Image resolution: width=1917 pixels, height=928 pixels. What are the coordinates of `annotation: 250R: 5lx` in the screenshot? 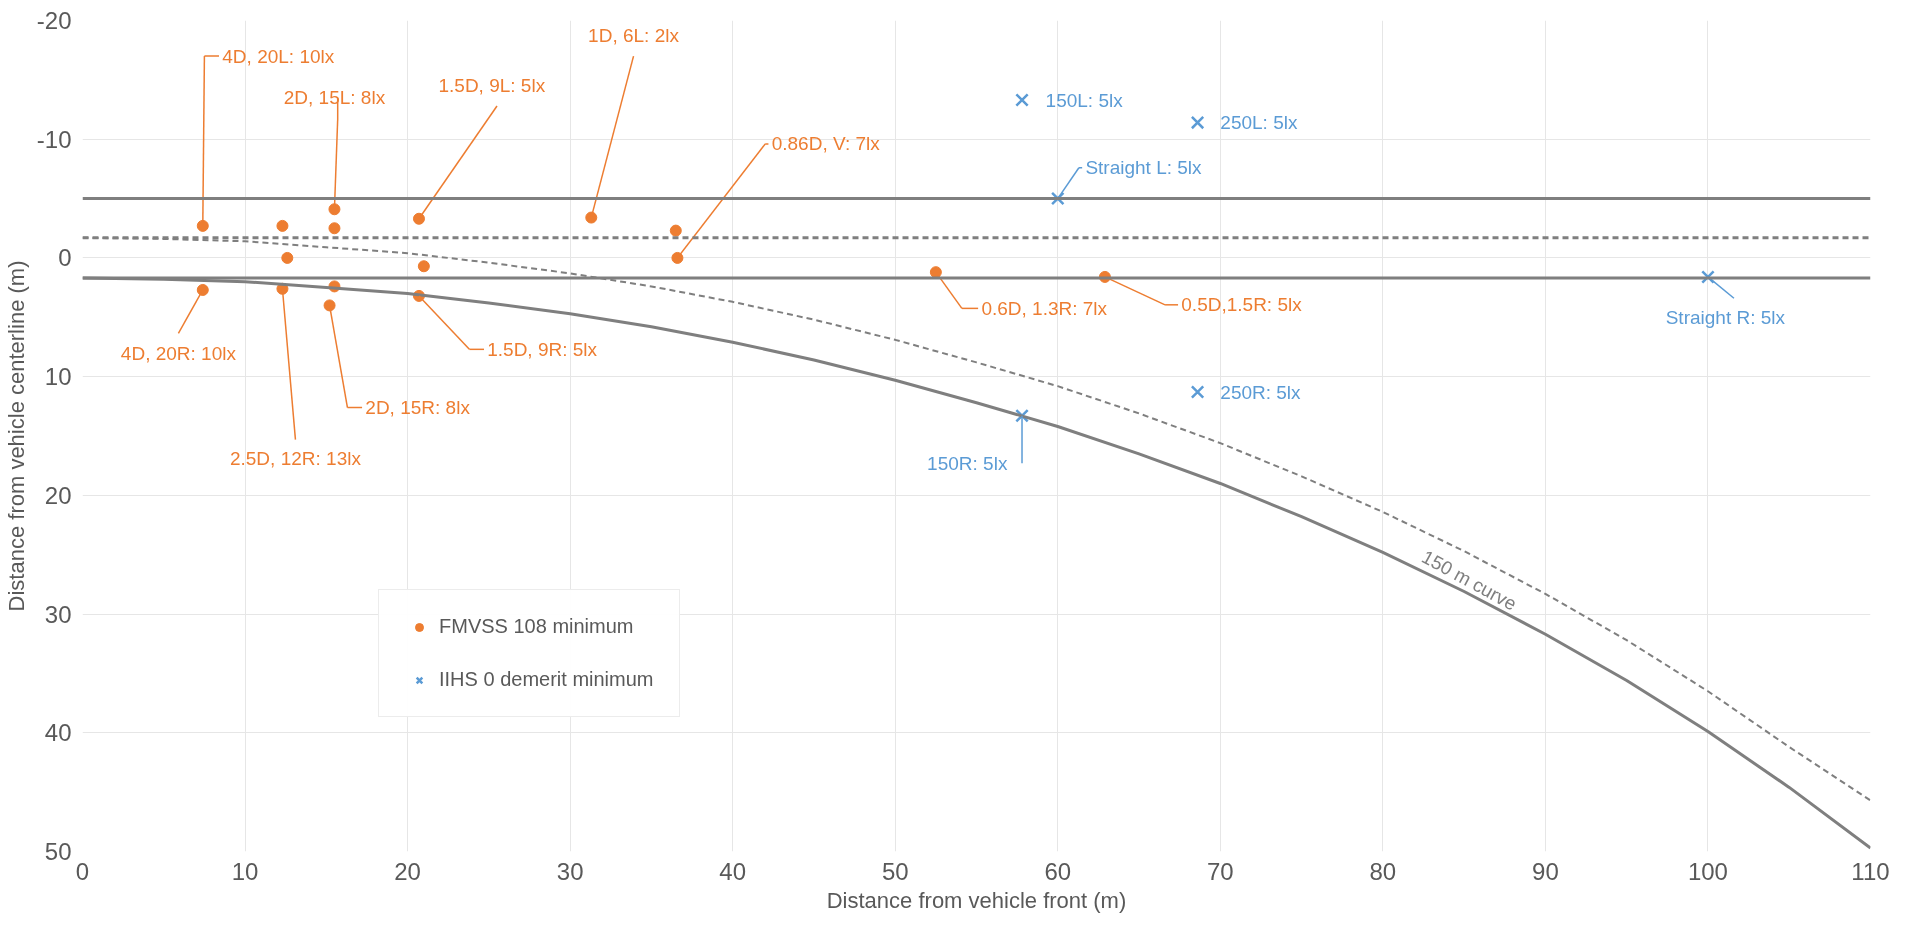 It's located at (1261, 392).